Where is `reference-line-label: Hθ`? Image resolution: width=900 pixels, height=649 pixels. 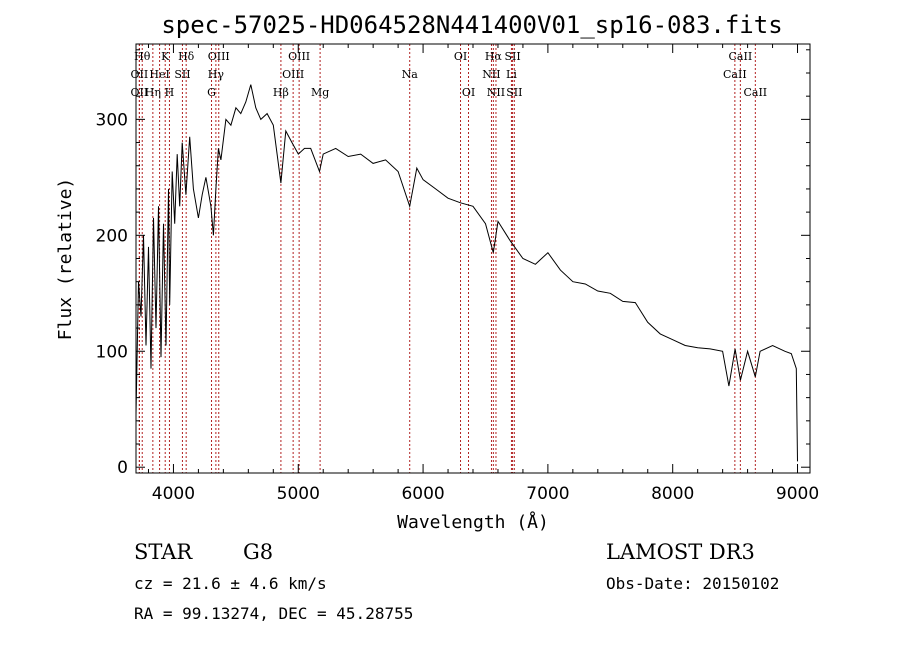
reference-line-label: Hθ is located at coordinates (142, 56).